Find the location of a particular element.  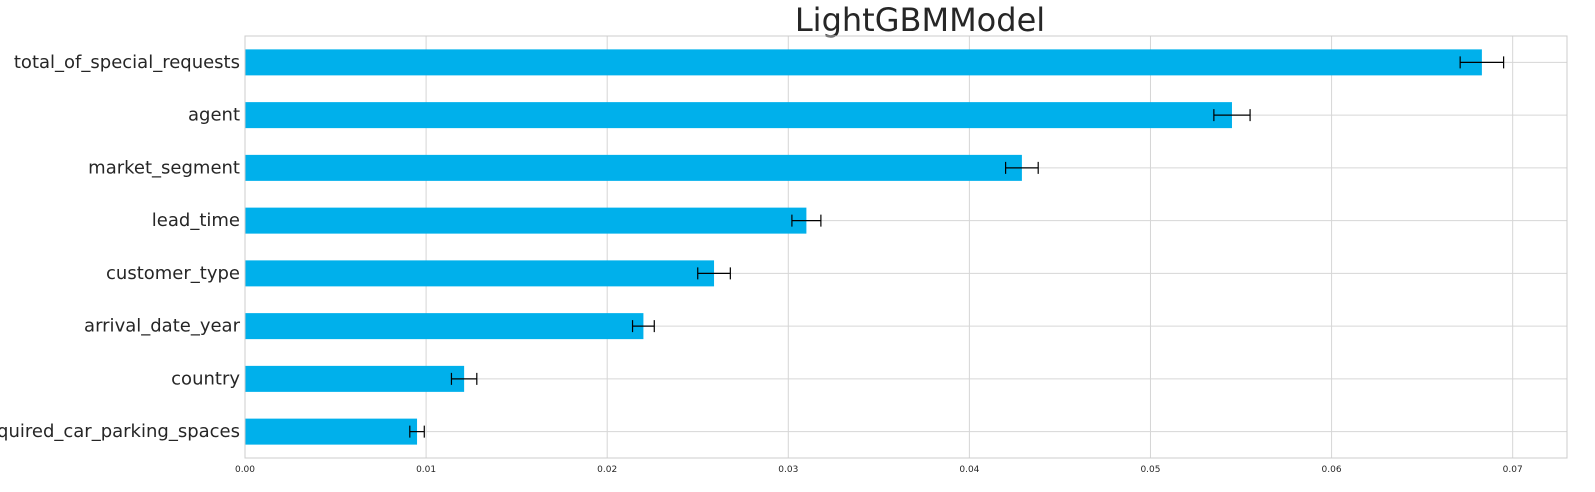

x-tick-label: 0.06 is located at coordinates (1332, 470).